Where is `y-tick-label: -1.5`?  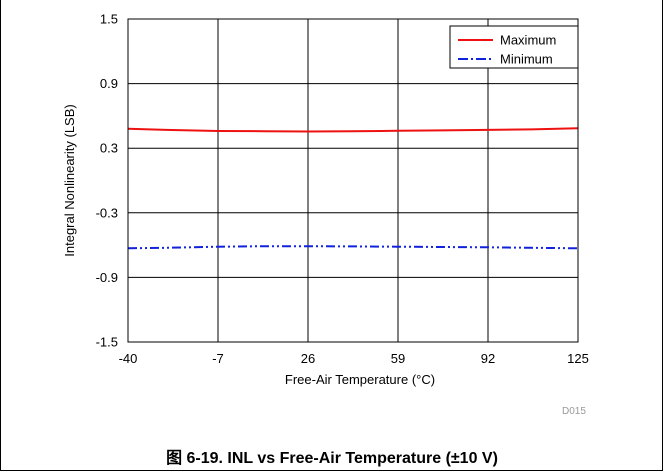
y-tick-label: -1.5 is located at coordinates (107, 342).